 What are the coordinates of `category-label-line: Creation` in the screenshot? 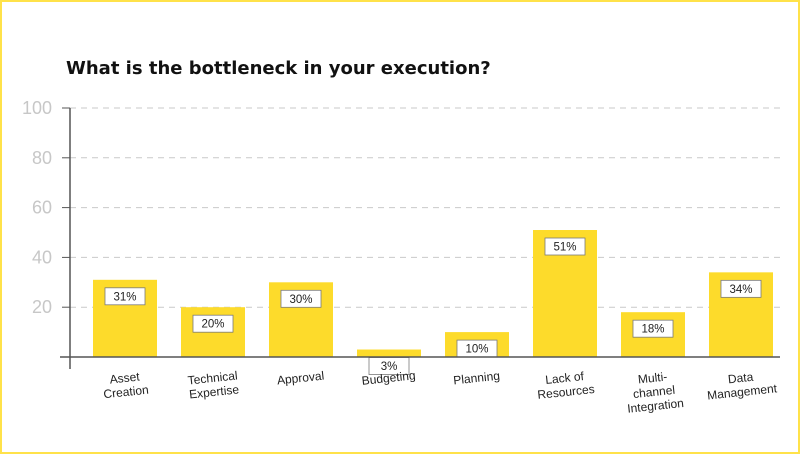 It's located at (126, 392).